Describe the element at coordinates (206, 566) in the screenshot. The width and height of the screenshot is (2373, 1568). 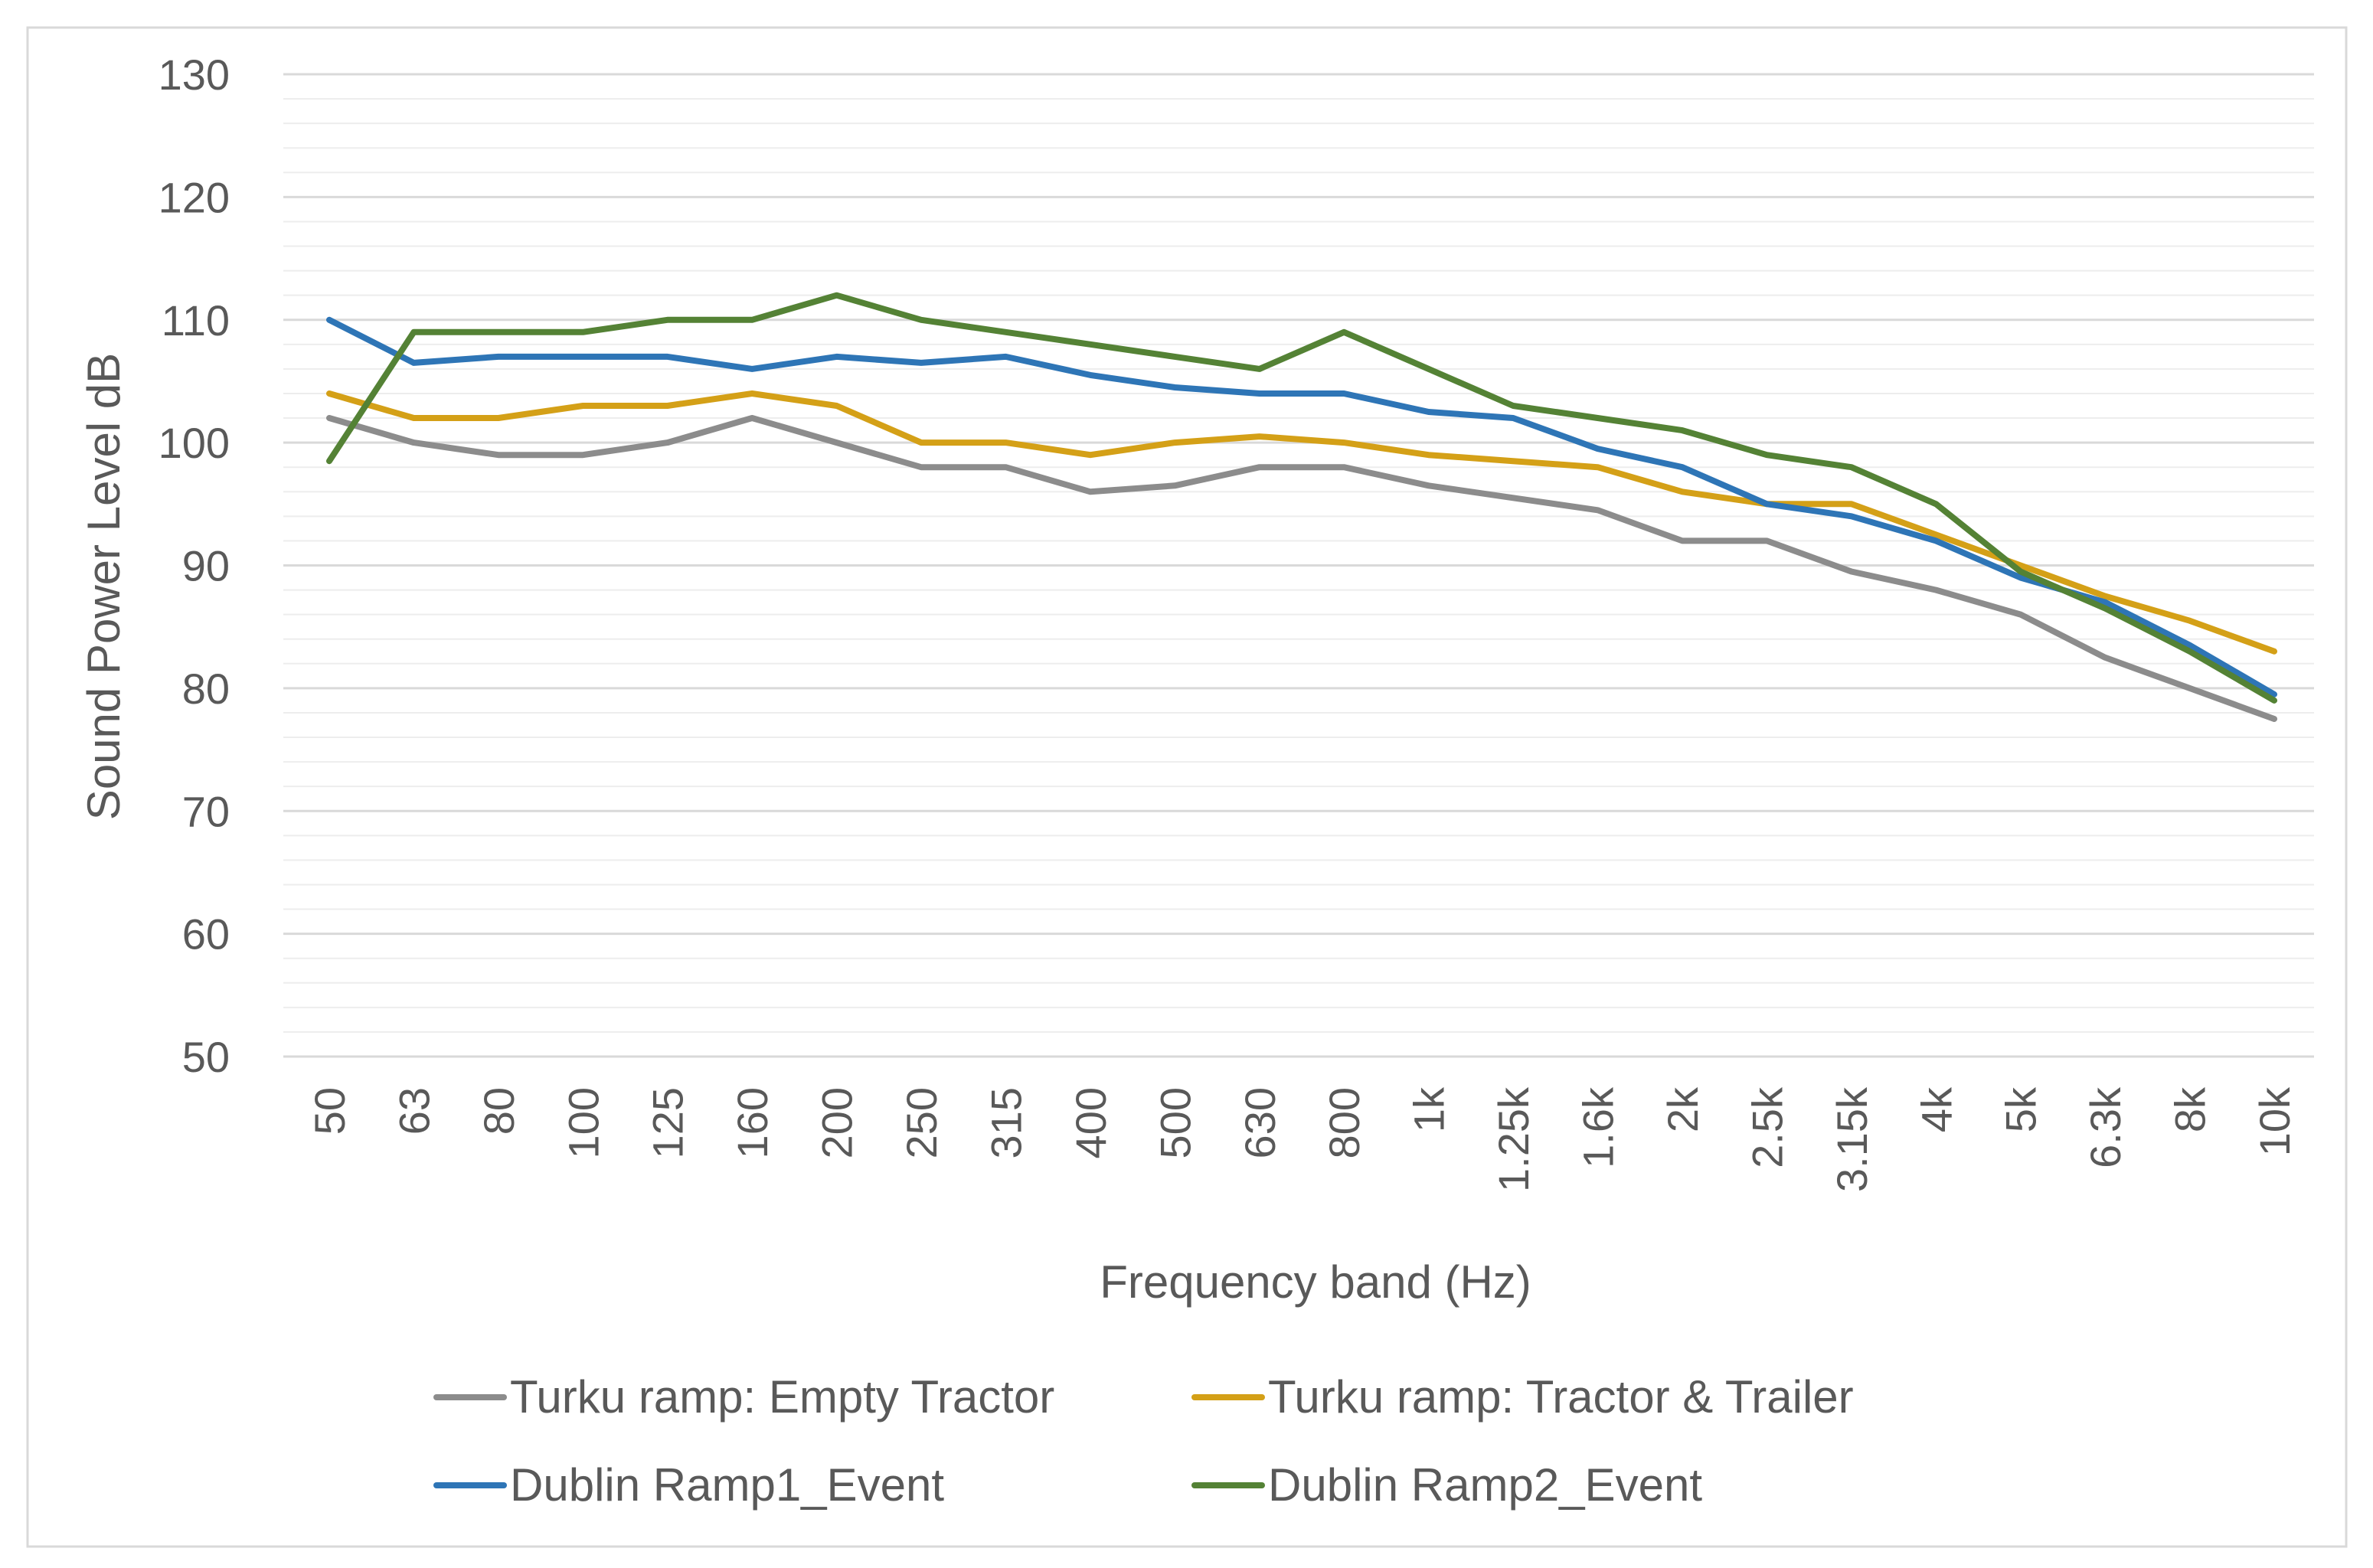
I see `y-tick-label: 90` at that location.